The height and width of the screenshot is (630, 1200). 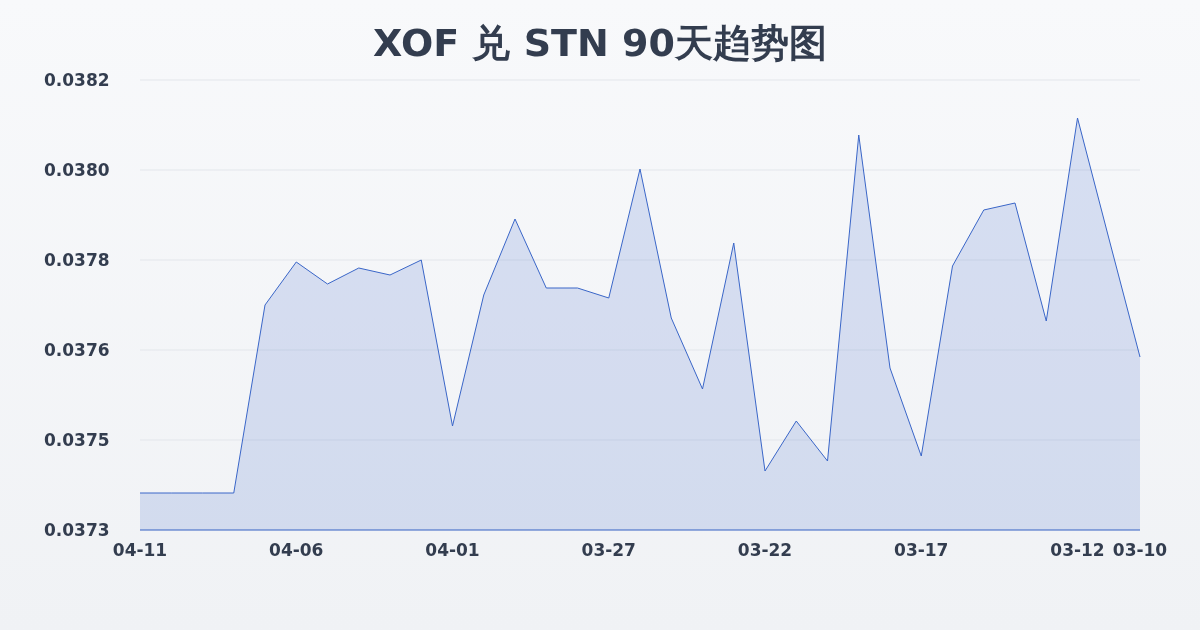 I want to click on y-tick-label: 0.0373, so click(x=77, y=530).